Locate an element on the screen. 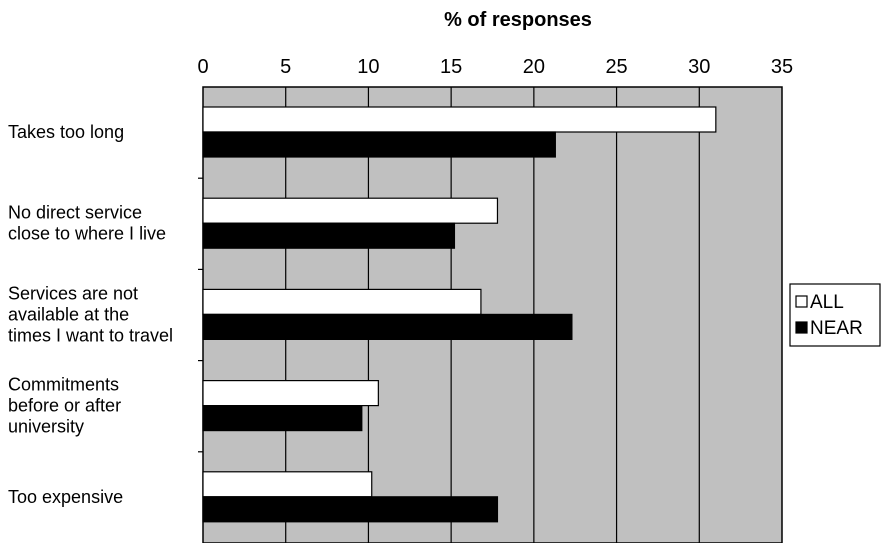 This screenshot has height=543, width=884. legend-box is located at coordinates (835, 315).